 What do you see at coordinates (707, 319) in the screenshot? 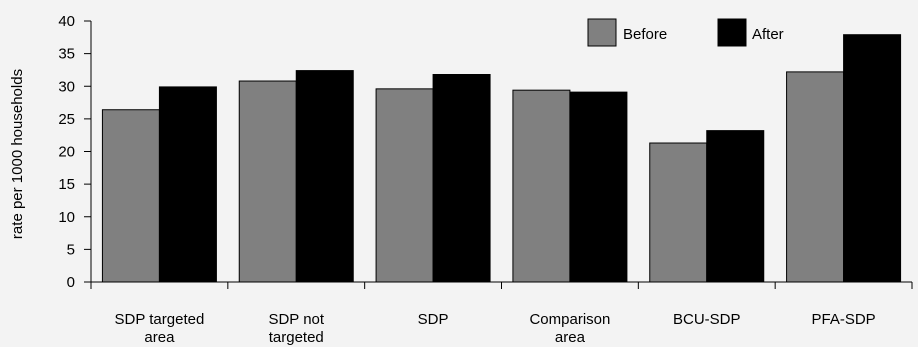
I see `x-category-label: BCU-SDP` at bounding box center [707, 319].